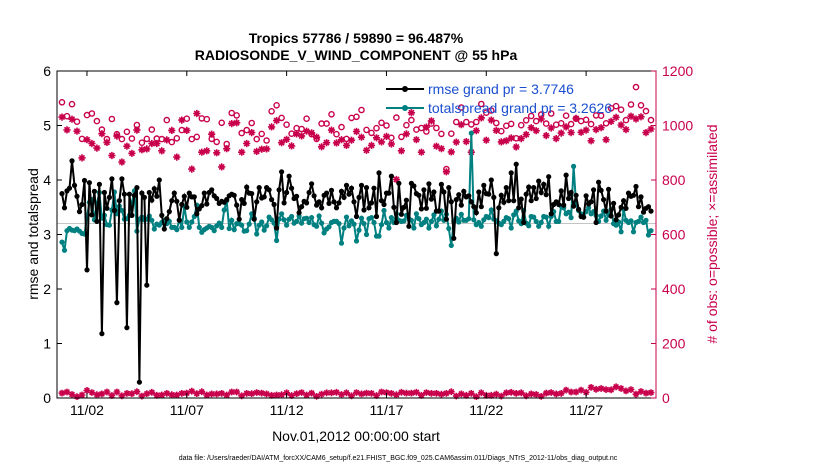 Image resolution: width=830 pixels, height=470 pixels. Describe the element at coordinates (87, 410) in the screenshot. I see `x-tick-label: 11/02` at that location.